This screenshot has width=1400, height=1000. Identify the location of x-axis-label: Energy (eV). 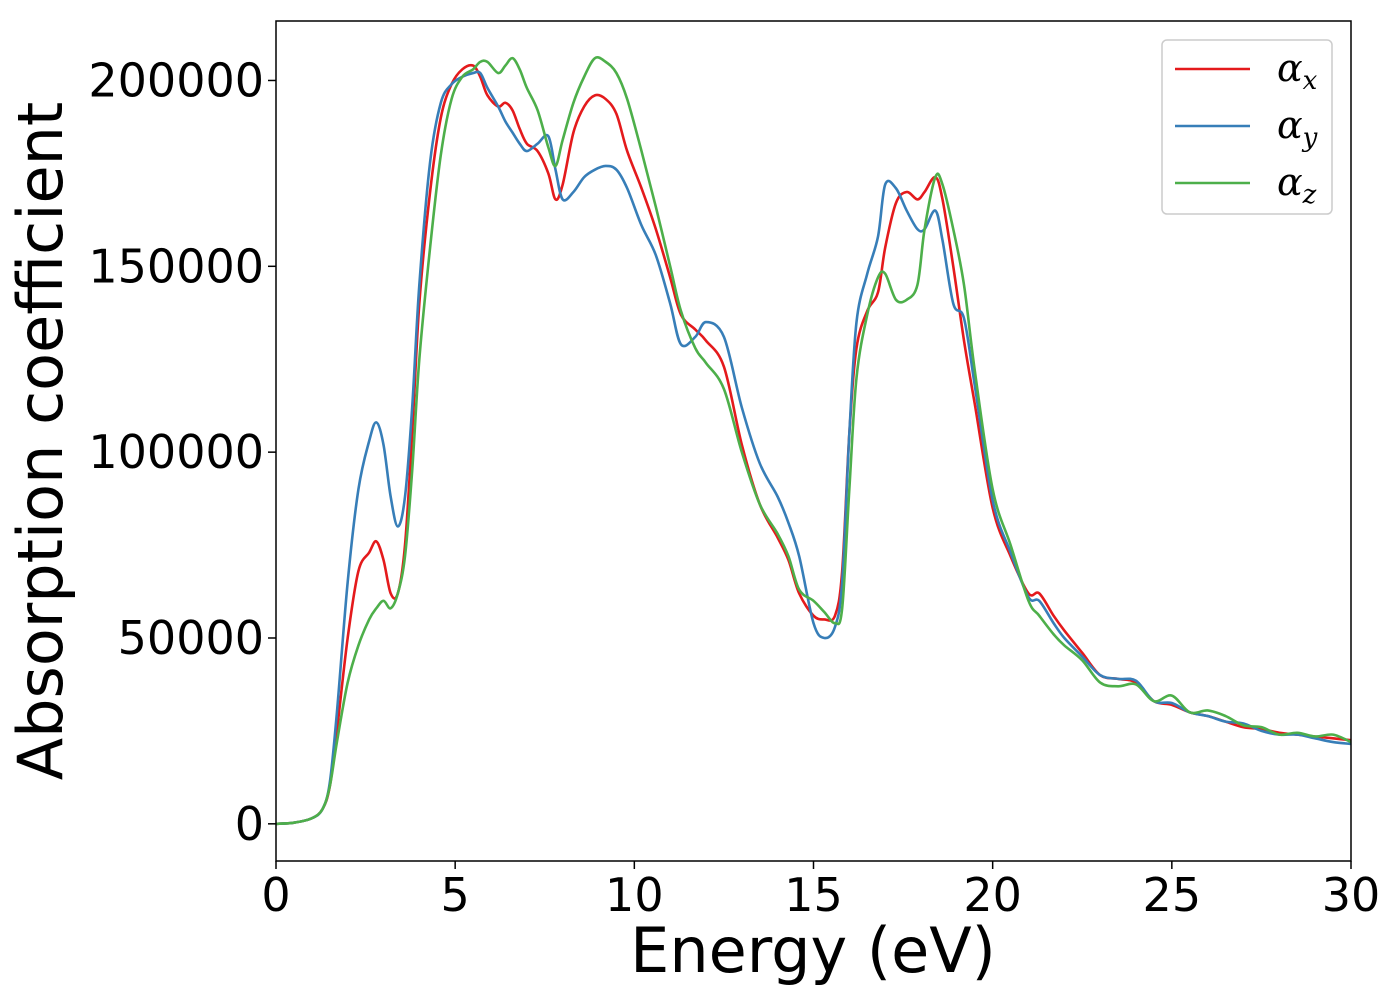
(813, 950).